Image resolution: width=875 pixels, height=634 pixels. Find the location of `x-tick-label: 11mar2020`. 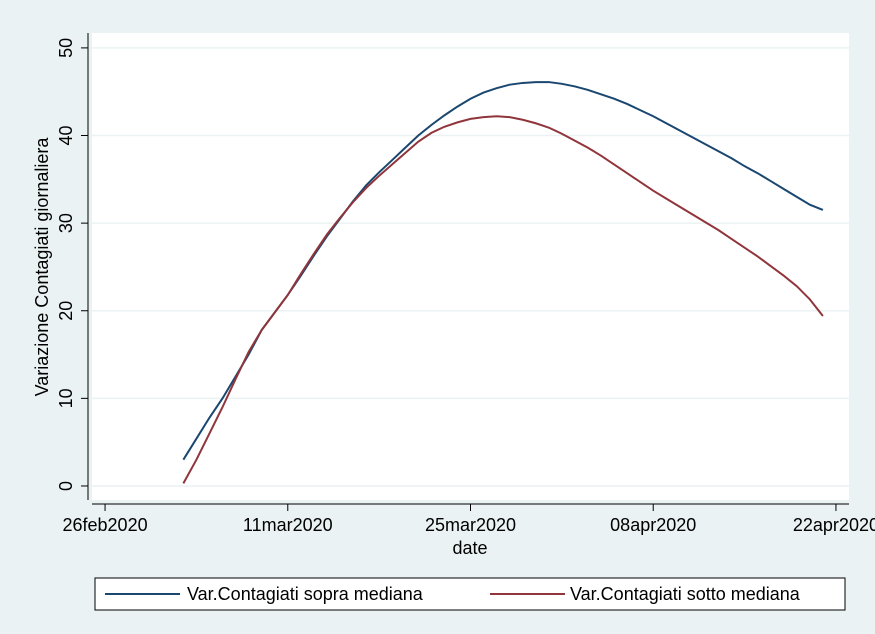

x-tick-label: 11mar2020 is located at coordinates (288, 525).